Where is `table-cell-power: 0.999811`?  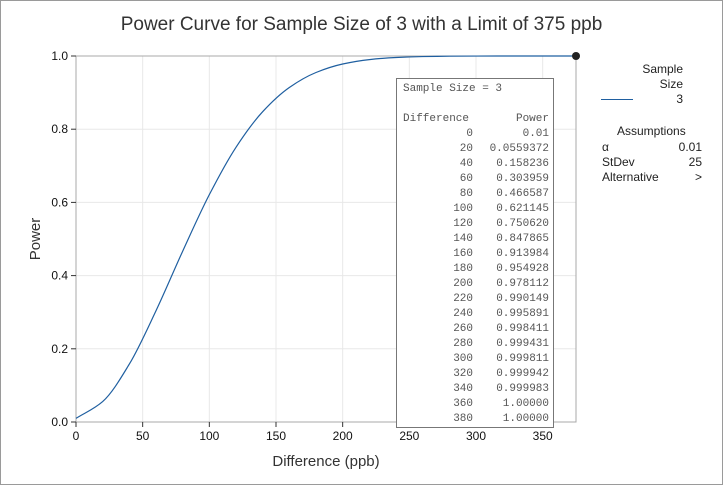 table-cell-power: 0.999811 is located at coordinates (522, 359).